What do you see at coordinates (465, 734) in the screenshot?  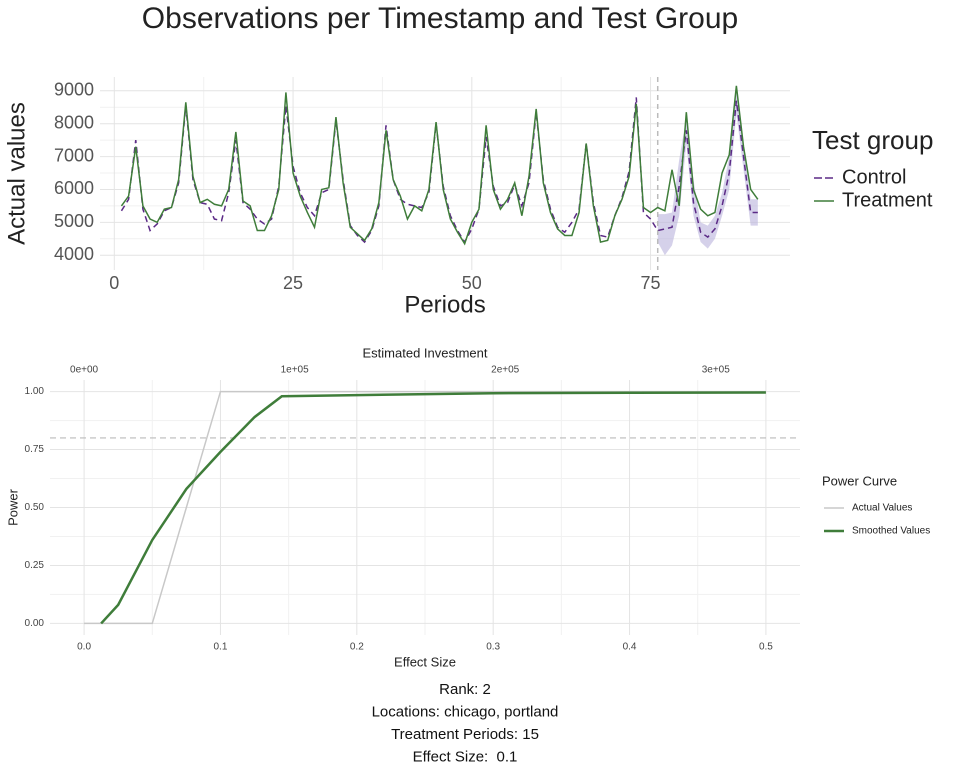 I see `caption-line: Treatment Periods: 15` at bounding box center [465, 734].